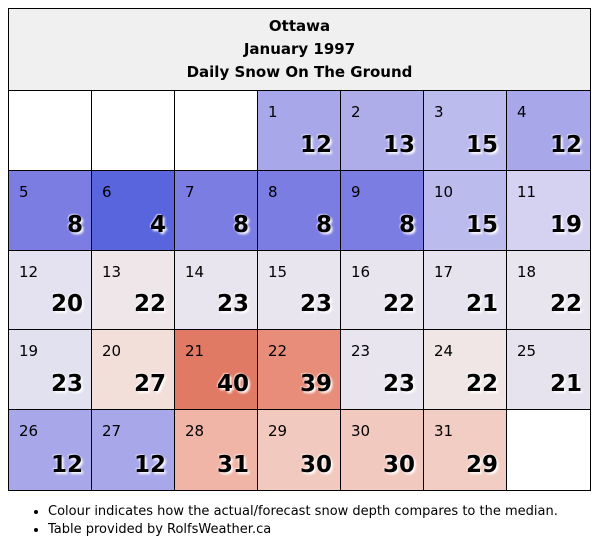  I want to click on day-number: 26, so click(29, 431).